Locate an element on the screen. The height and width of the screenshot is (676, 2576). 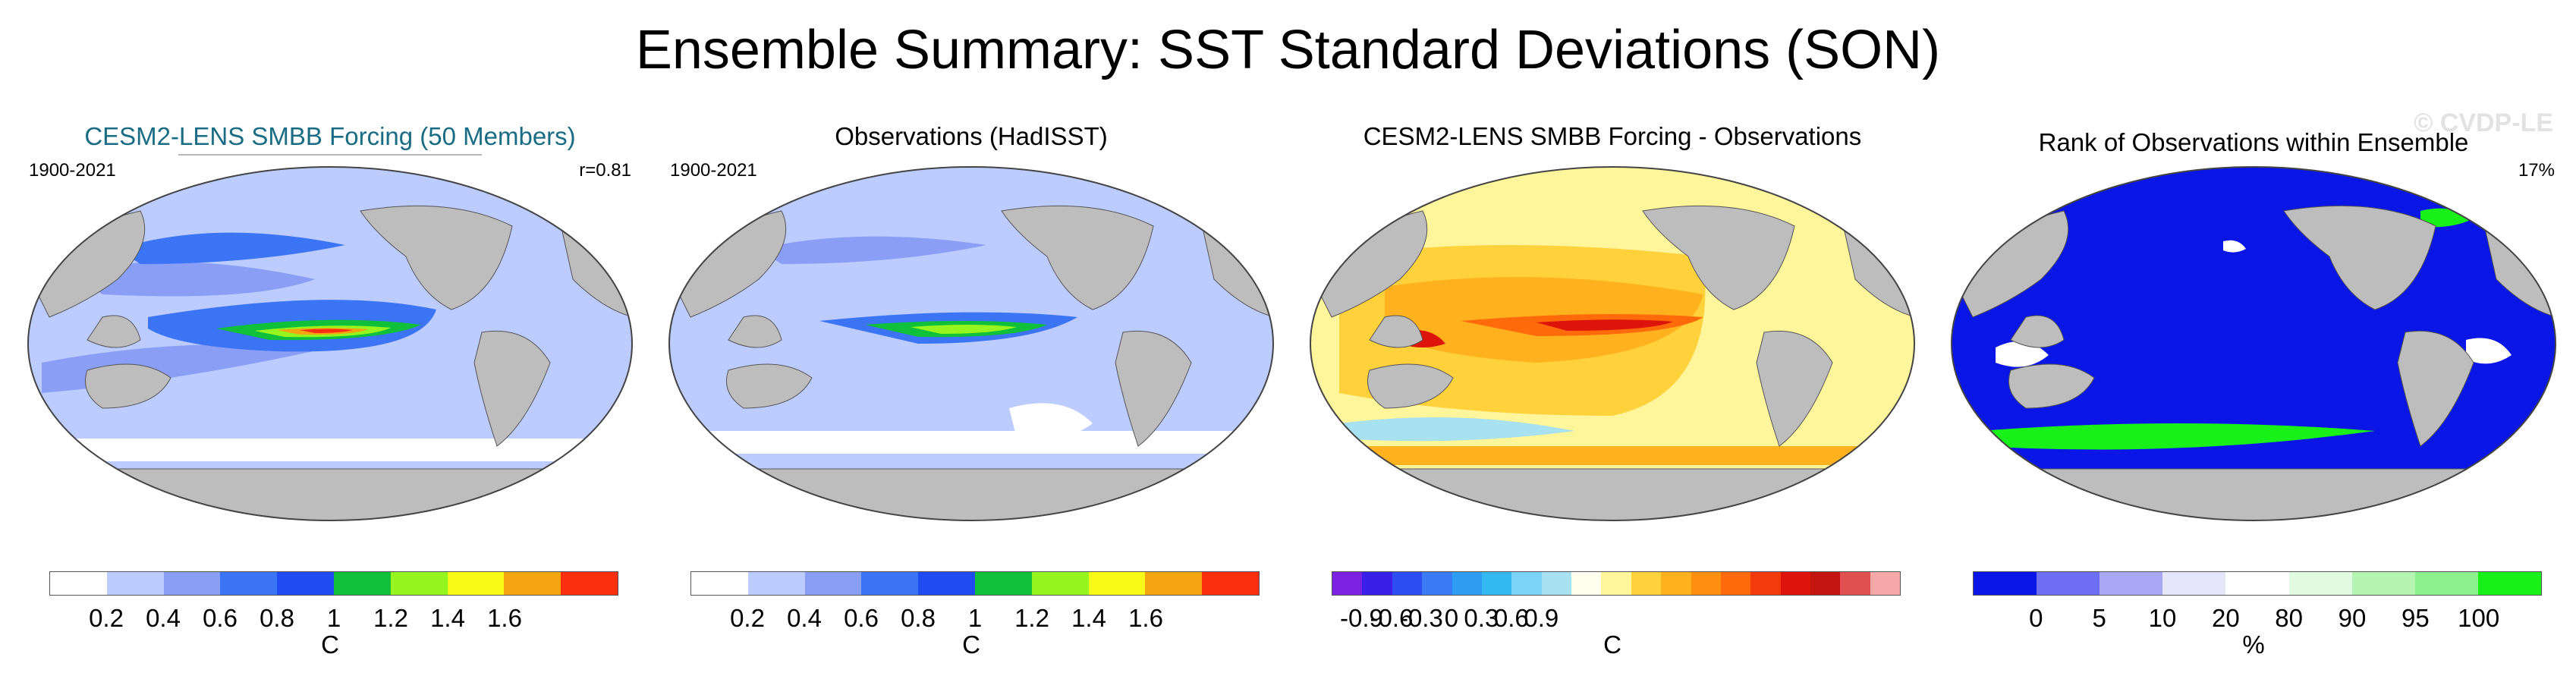
kuroshio-region is located at coordinates (231, 248).